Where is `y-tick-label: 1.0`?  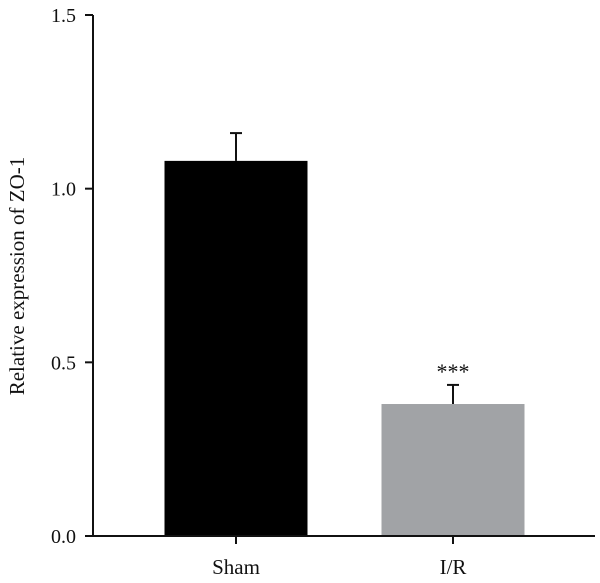
y-tick-label: 1.0 is located at coordinates (63, 190).